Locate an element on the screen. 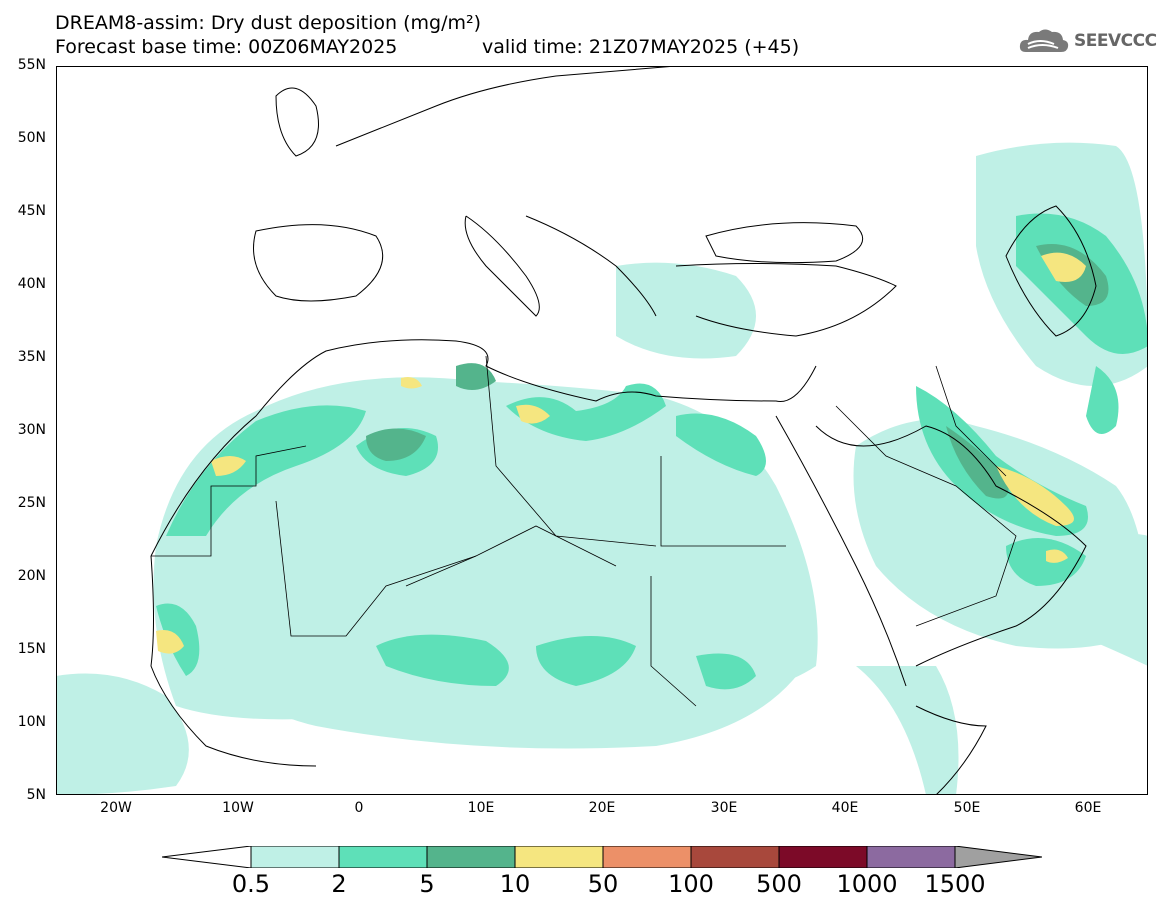  border-saudi is located at coordinates (926, 516).